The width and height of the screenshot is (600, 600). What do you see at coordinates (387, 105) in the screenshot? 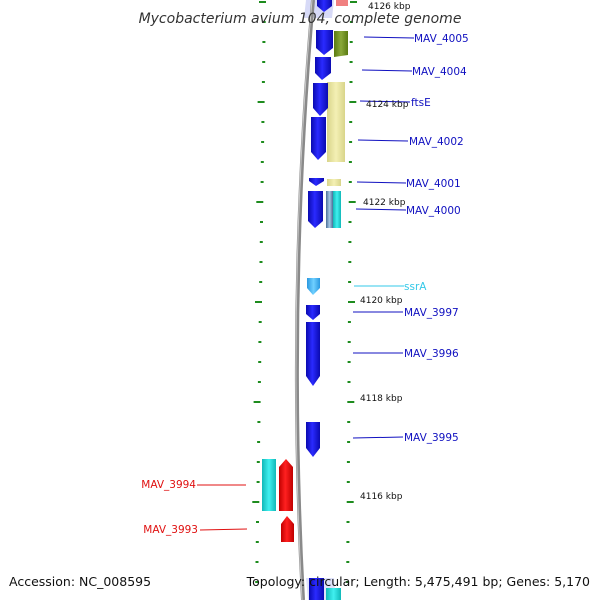
I see `kbp-label-4124: 4124 kbp` at bounding box center [387, 105].